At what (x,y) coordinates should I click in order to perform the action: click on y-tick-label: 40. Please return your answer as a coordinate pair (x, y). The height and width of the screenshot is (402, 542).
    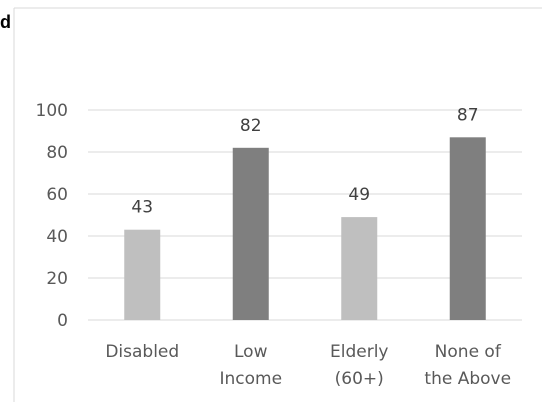
    Looking at the image, I should click on (57, 237).